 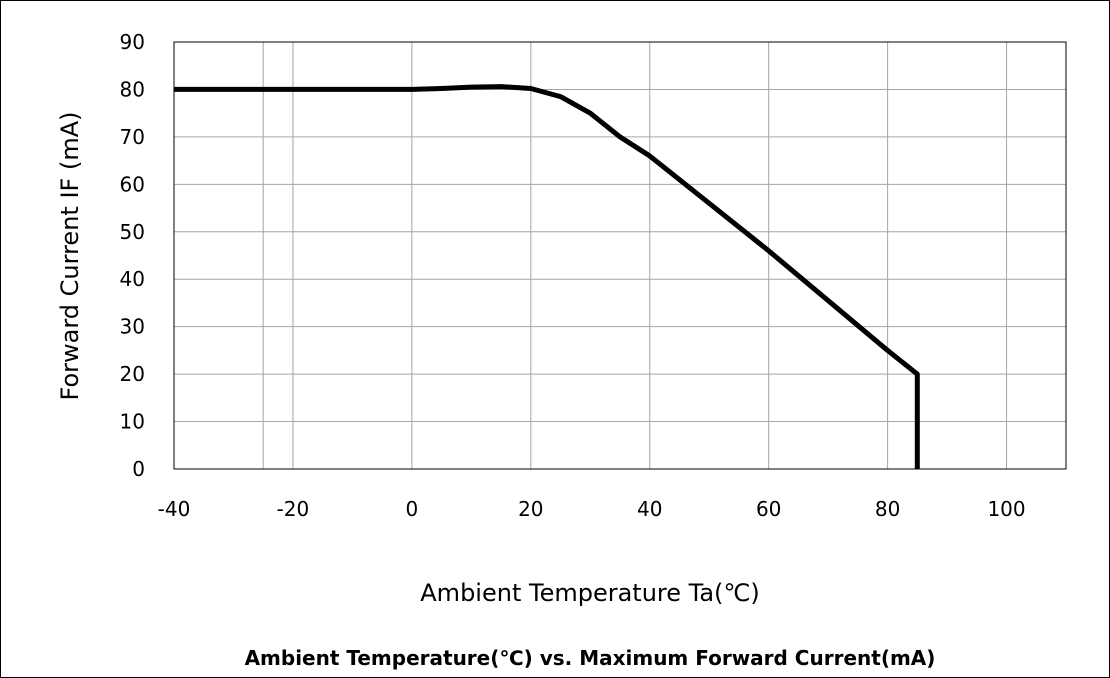 I want to click on y-tick-label: 30, so click(x=132, y=327).